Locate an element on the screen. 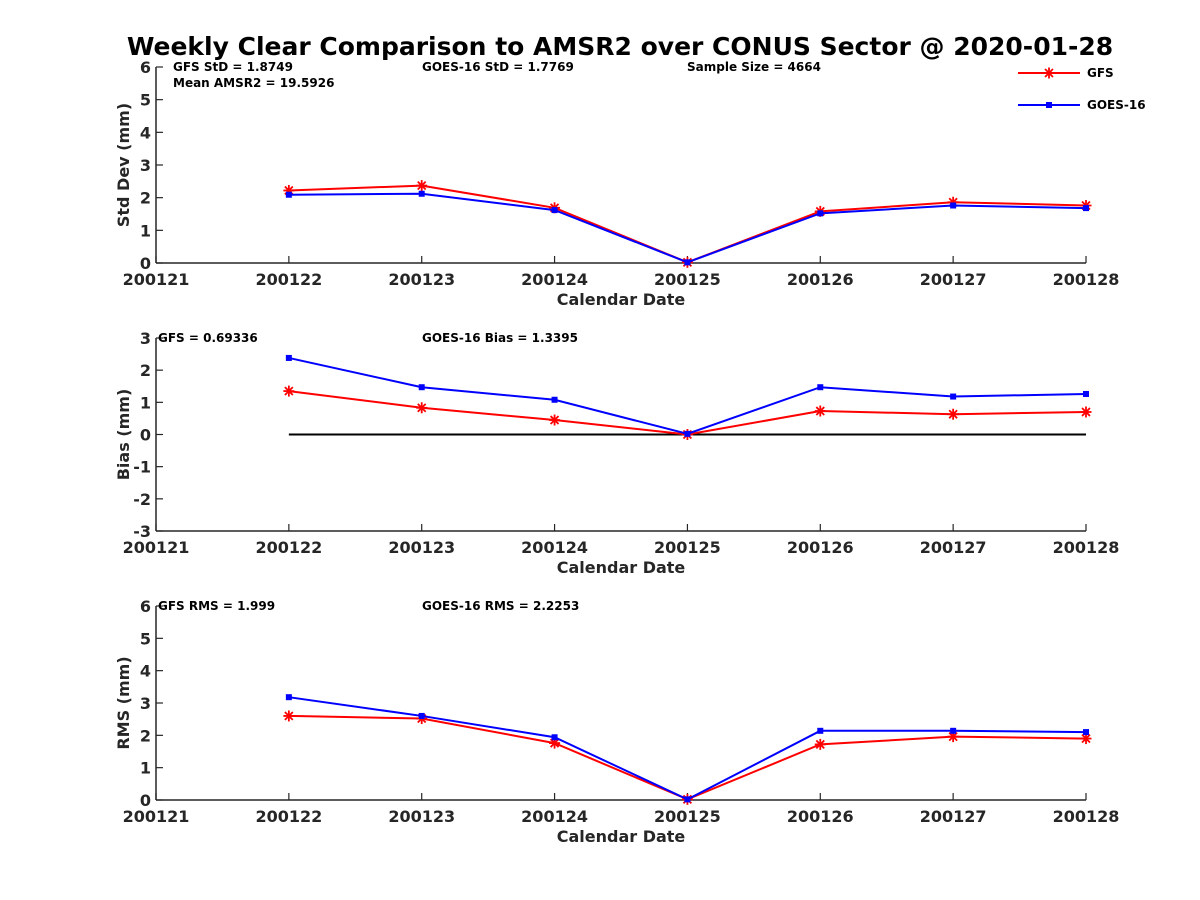  stat-annotation: GOES-16 RMS = 2.2253 is located at coordinates (500, 606).